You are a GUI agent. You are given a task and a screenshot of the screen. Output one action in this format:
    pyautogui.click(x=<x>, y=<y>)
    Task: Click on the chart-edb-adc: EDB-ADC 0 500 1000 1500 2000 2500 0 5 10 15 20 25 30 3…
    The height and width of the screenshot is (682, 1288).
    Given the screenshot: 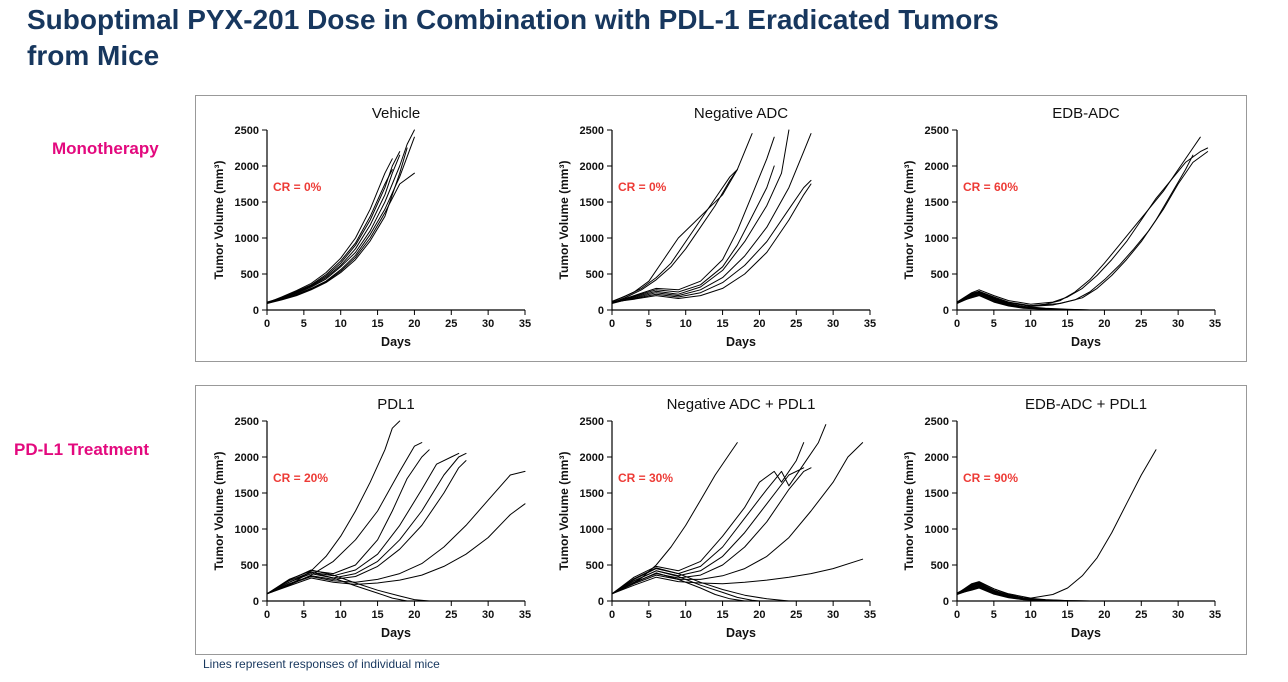 What is the action you would take?
    pyautogui.click(x=1066, y=229)
    